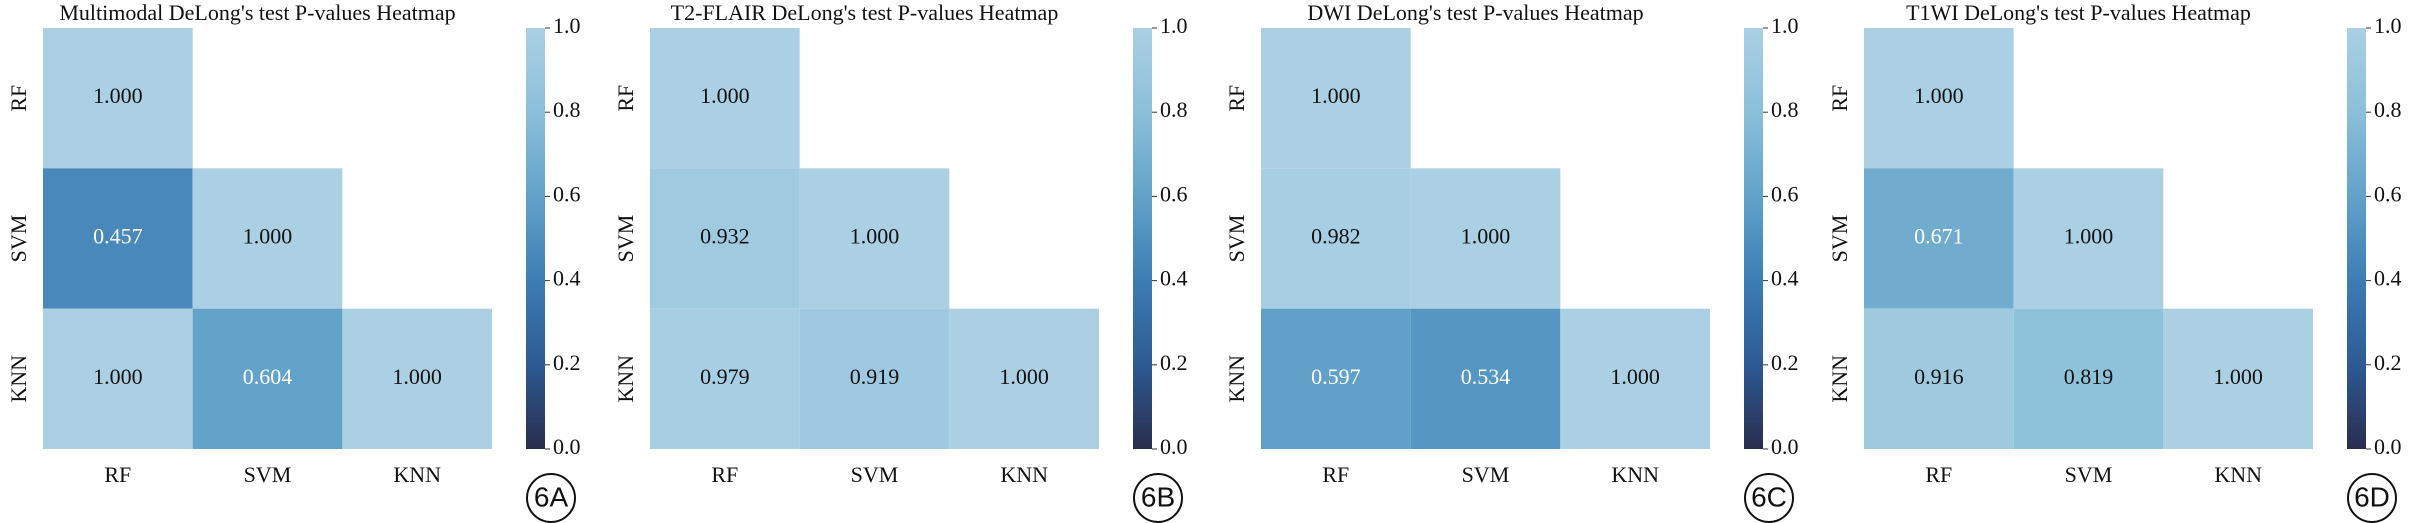 This screenshot has height=523, width=2425. I want to click on cell-label: 0.597, so click(1336, 376).